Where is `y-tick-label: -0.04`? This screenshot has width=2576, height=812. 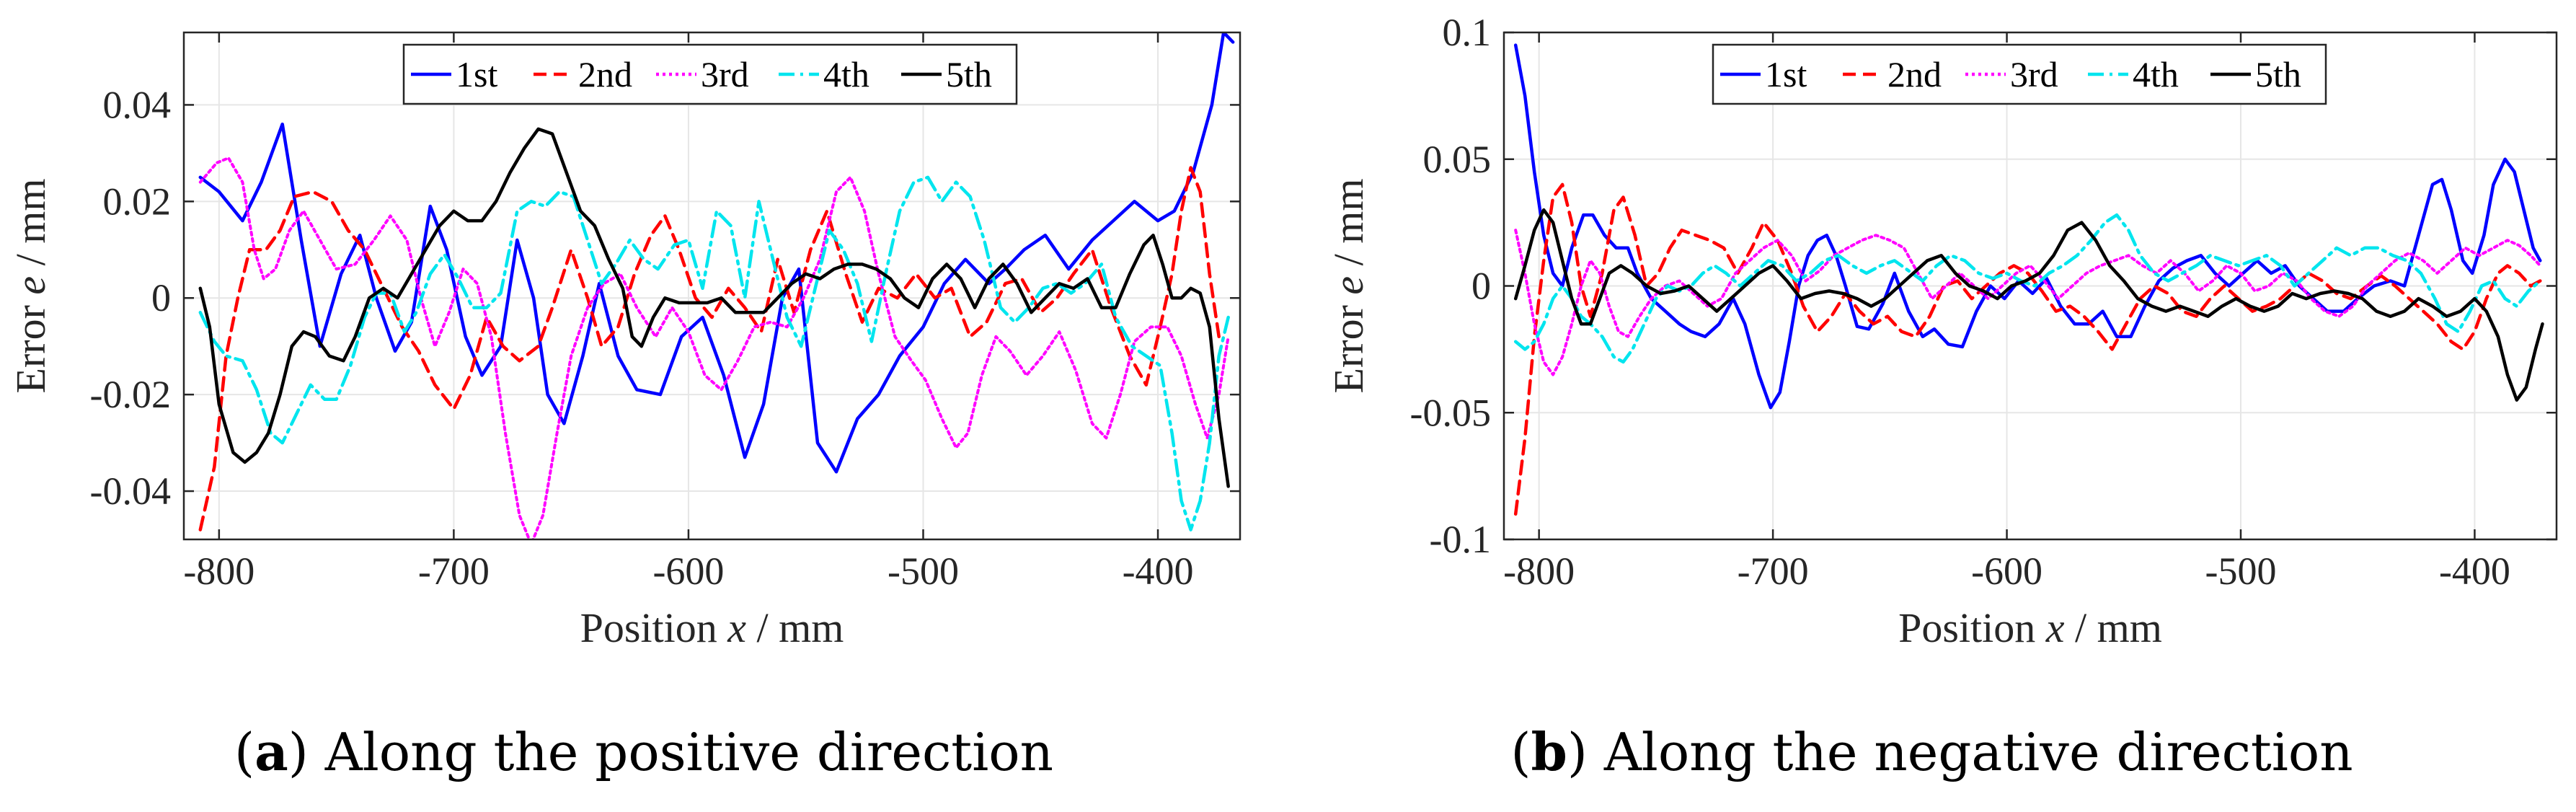 y-tick-label: -0.04 is located at coordinates (130, 491).